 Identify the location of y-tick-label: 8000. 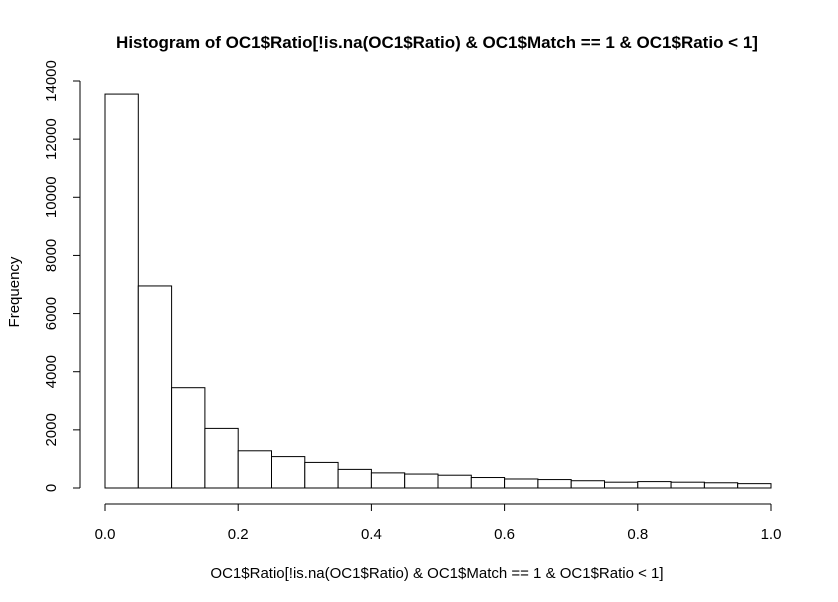
(51, 255).